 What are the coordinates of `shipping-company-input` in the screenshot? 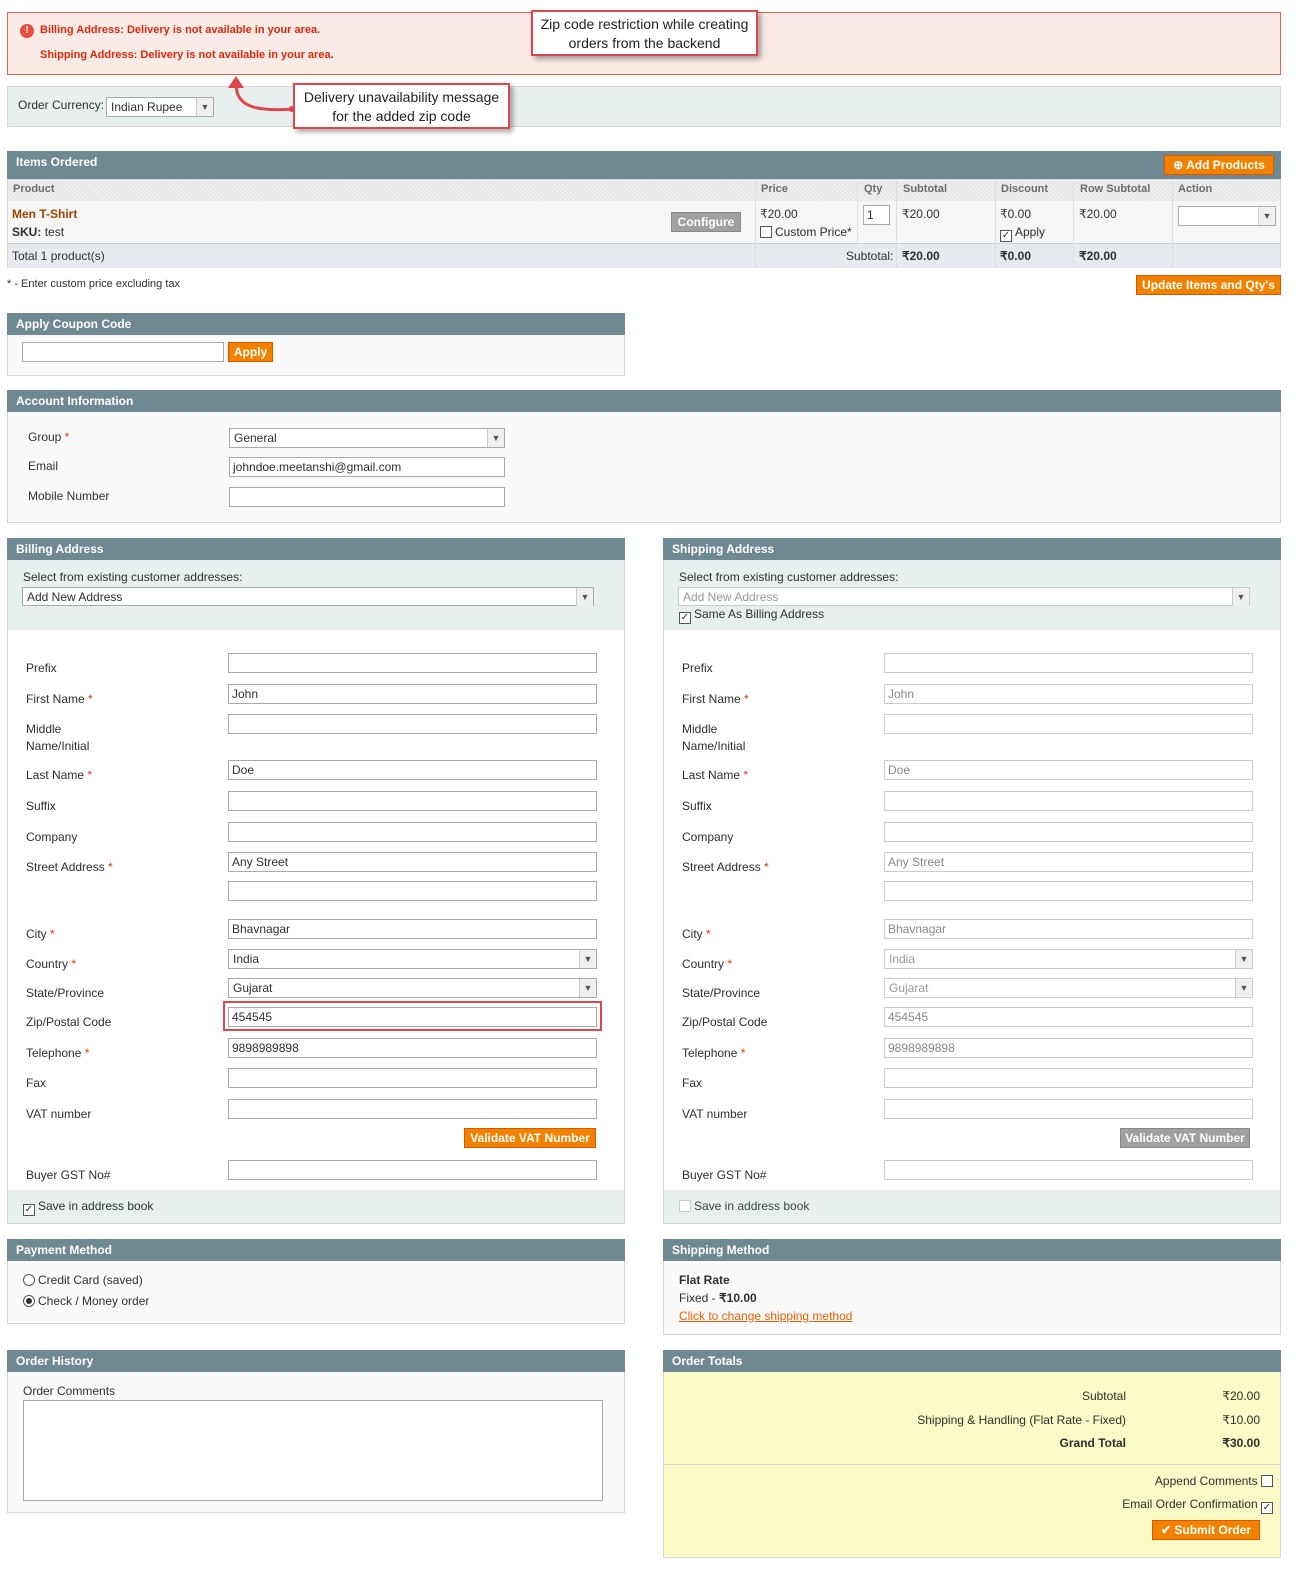 It's located at (1068, 832).